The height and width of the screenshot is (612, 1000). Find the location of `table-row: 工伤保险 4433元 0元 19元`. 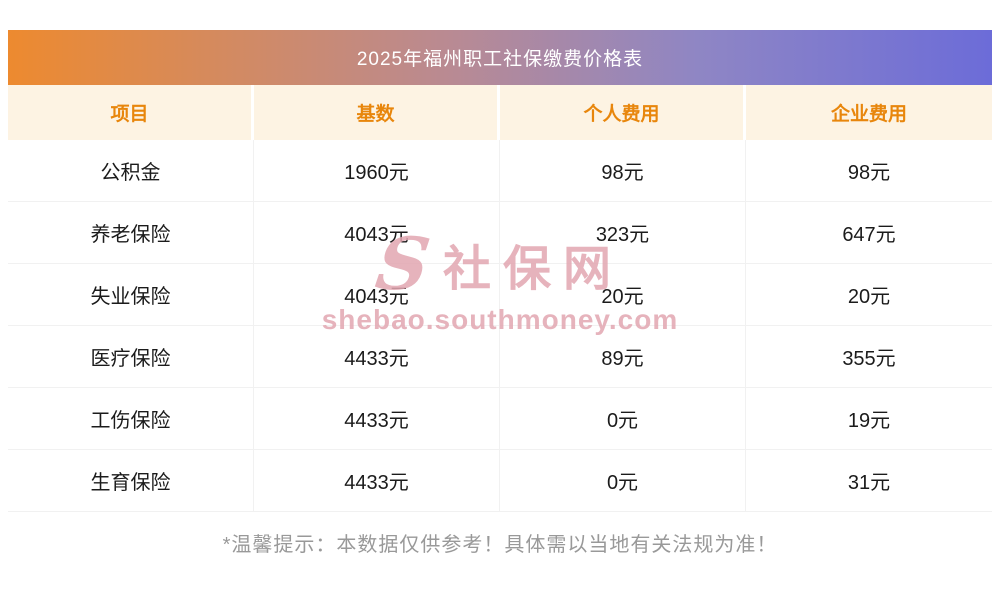

table-row: 工伤保险 4433元 0元 19元 is located at coordinates (500, 419).